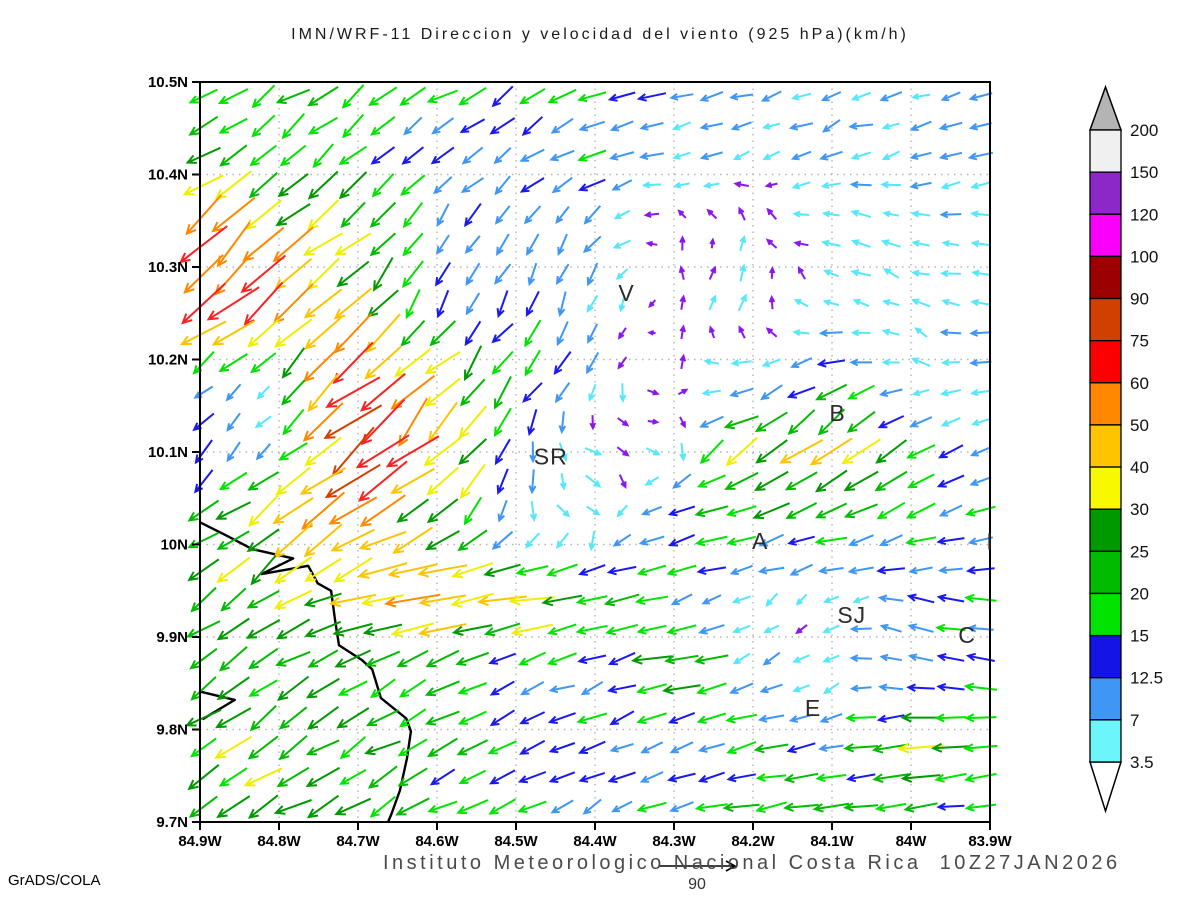 The width and height of the screenshot is (1200, 900). I want to click on city-label: C, so click(967, 635).